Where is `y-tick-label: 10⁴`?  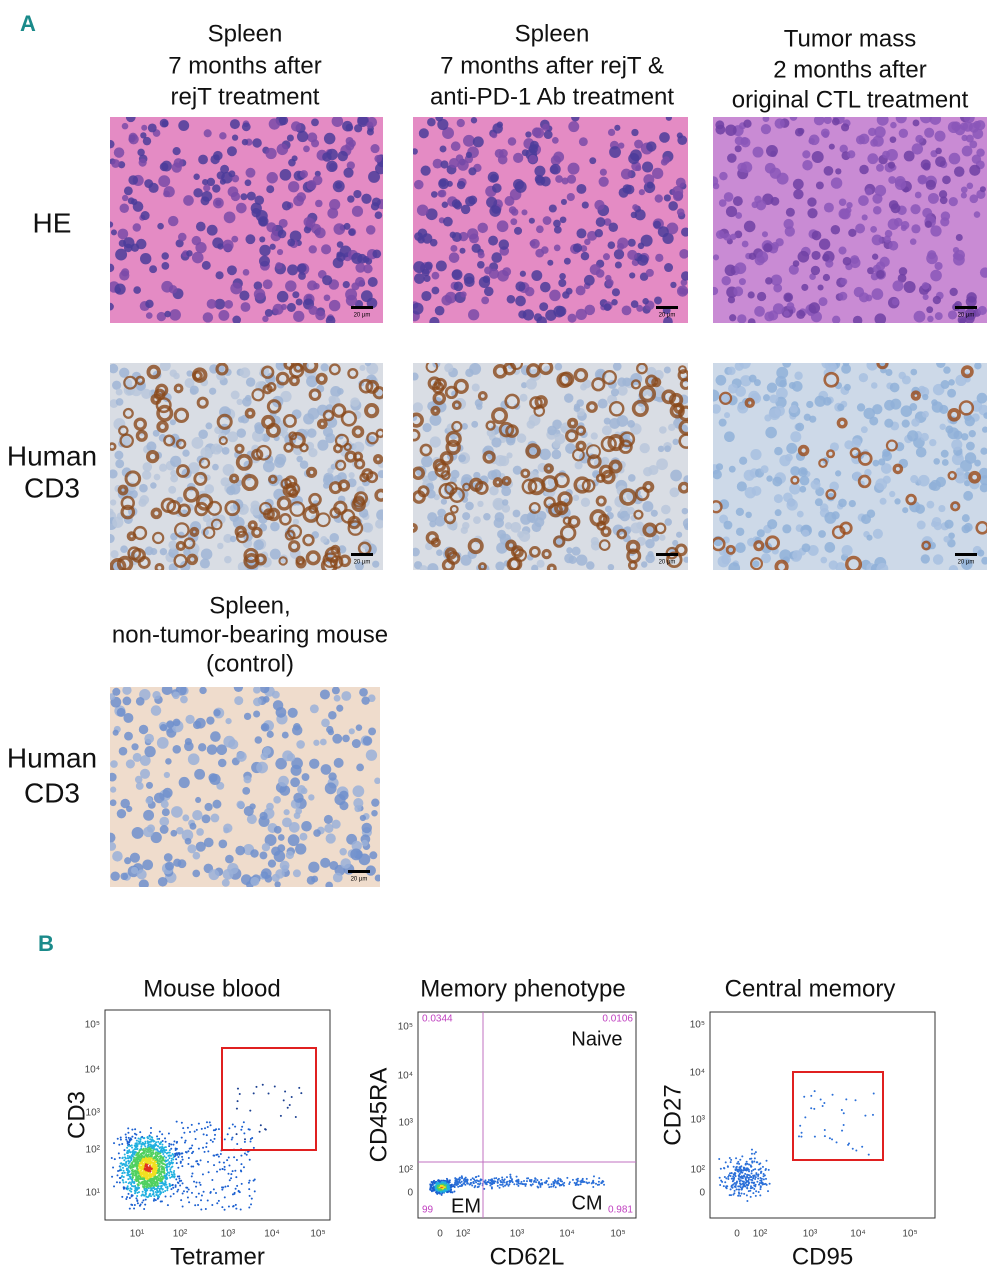 y-tick-label: 10⁴ is located at coordinates (92, 1070).